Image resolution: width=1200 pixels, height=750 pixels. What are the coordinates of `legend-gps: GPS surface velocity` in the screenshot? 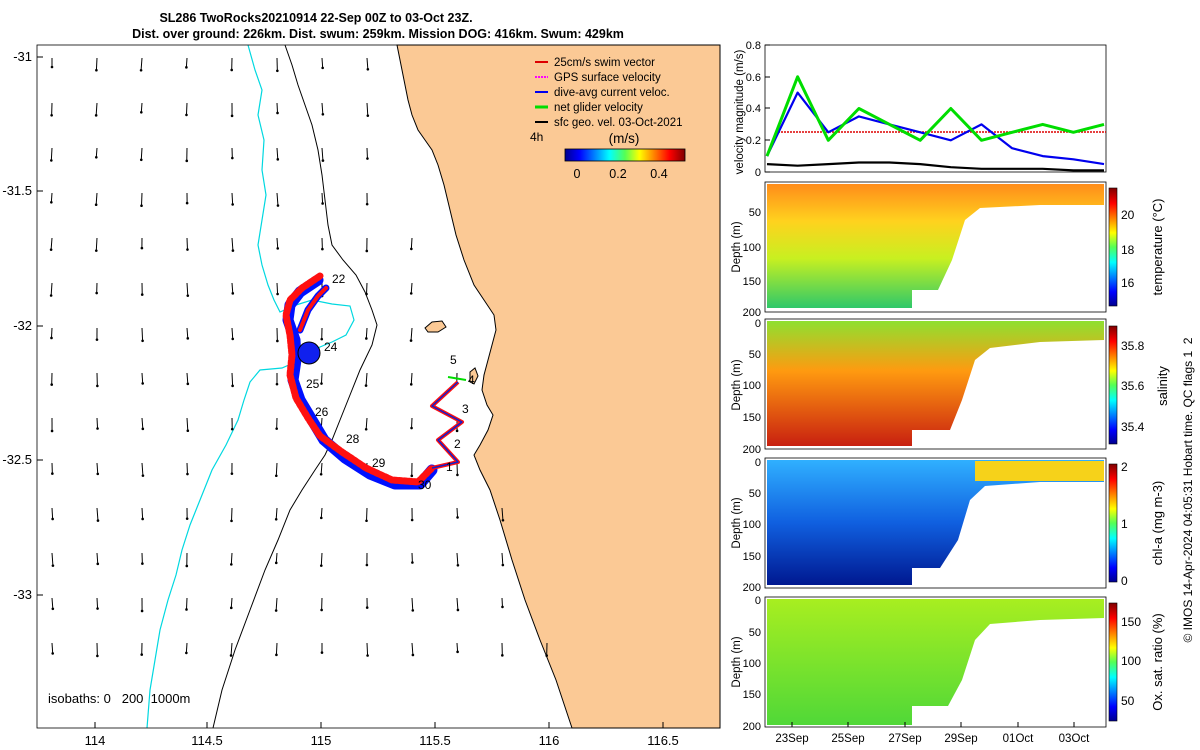 It's located at (607, 78).